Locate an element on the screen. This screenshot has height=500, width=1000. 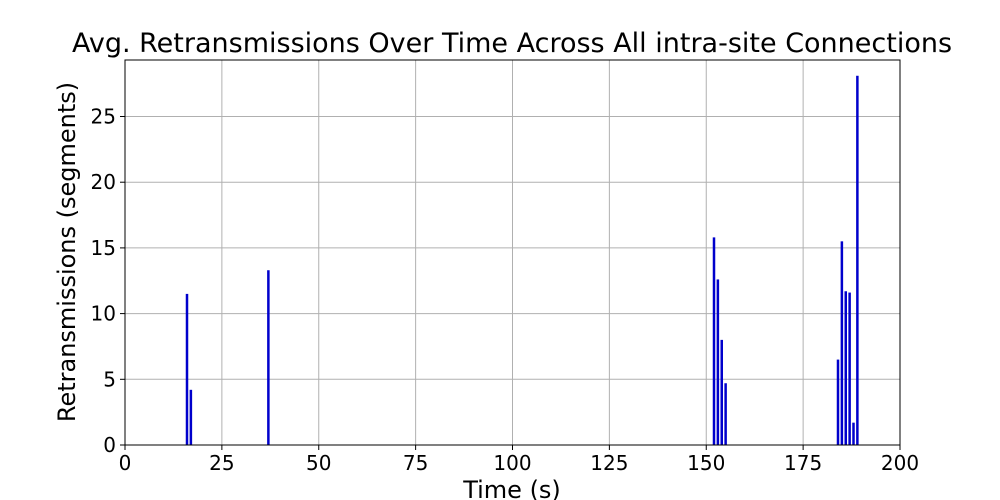
y-tick-label: 20 is located at coordinates (103, 182).